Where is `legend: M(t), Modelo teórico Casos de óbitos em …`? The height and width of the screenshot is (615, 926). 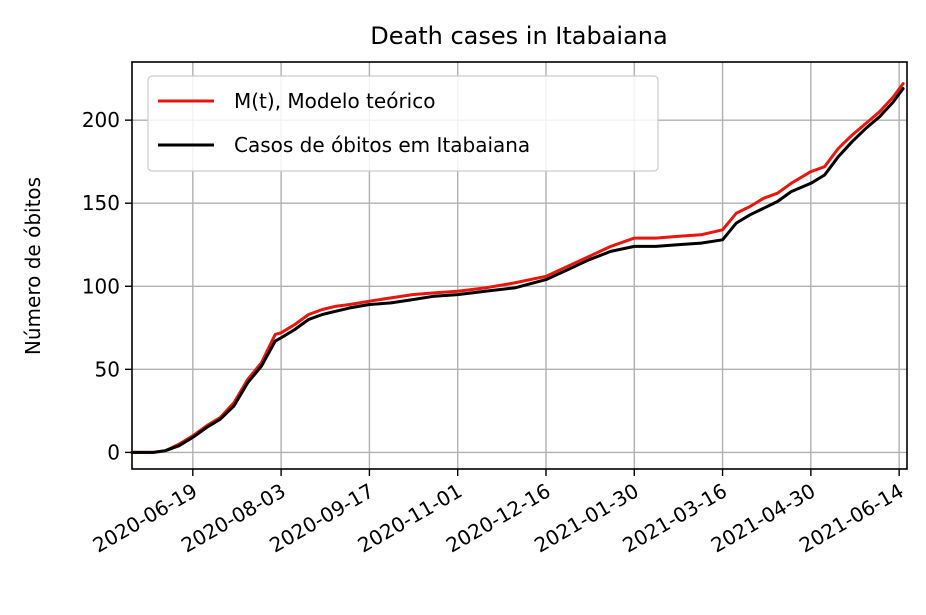
legend: M(t), Modelo teórico Casos de óbitos em … is located at coordinates (403, 123).